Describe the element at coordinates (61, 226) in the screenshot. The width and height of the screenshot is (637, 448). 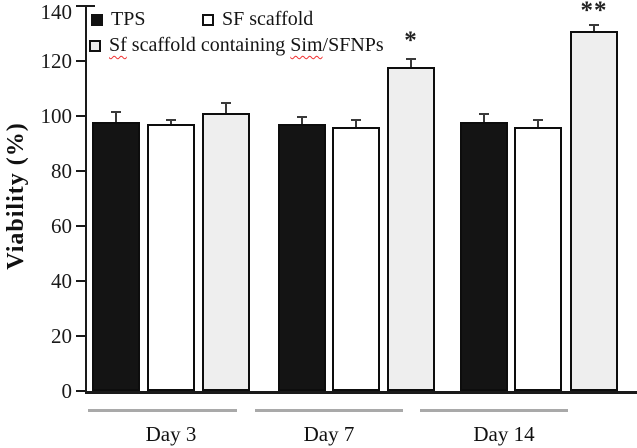
I see `y-tick-label-60: 60` at that location.